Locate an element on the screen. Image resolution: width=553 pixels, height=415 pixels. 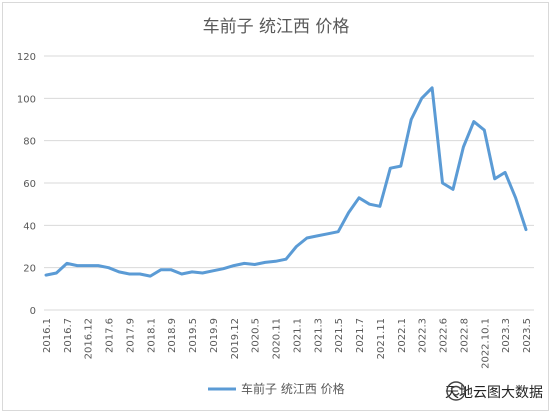
legend: 车前子 统江西 价格 is located at coordinates (276, 388).